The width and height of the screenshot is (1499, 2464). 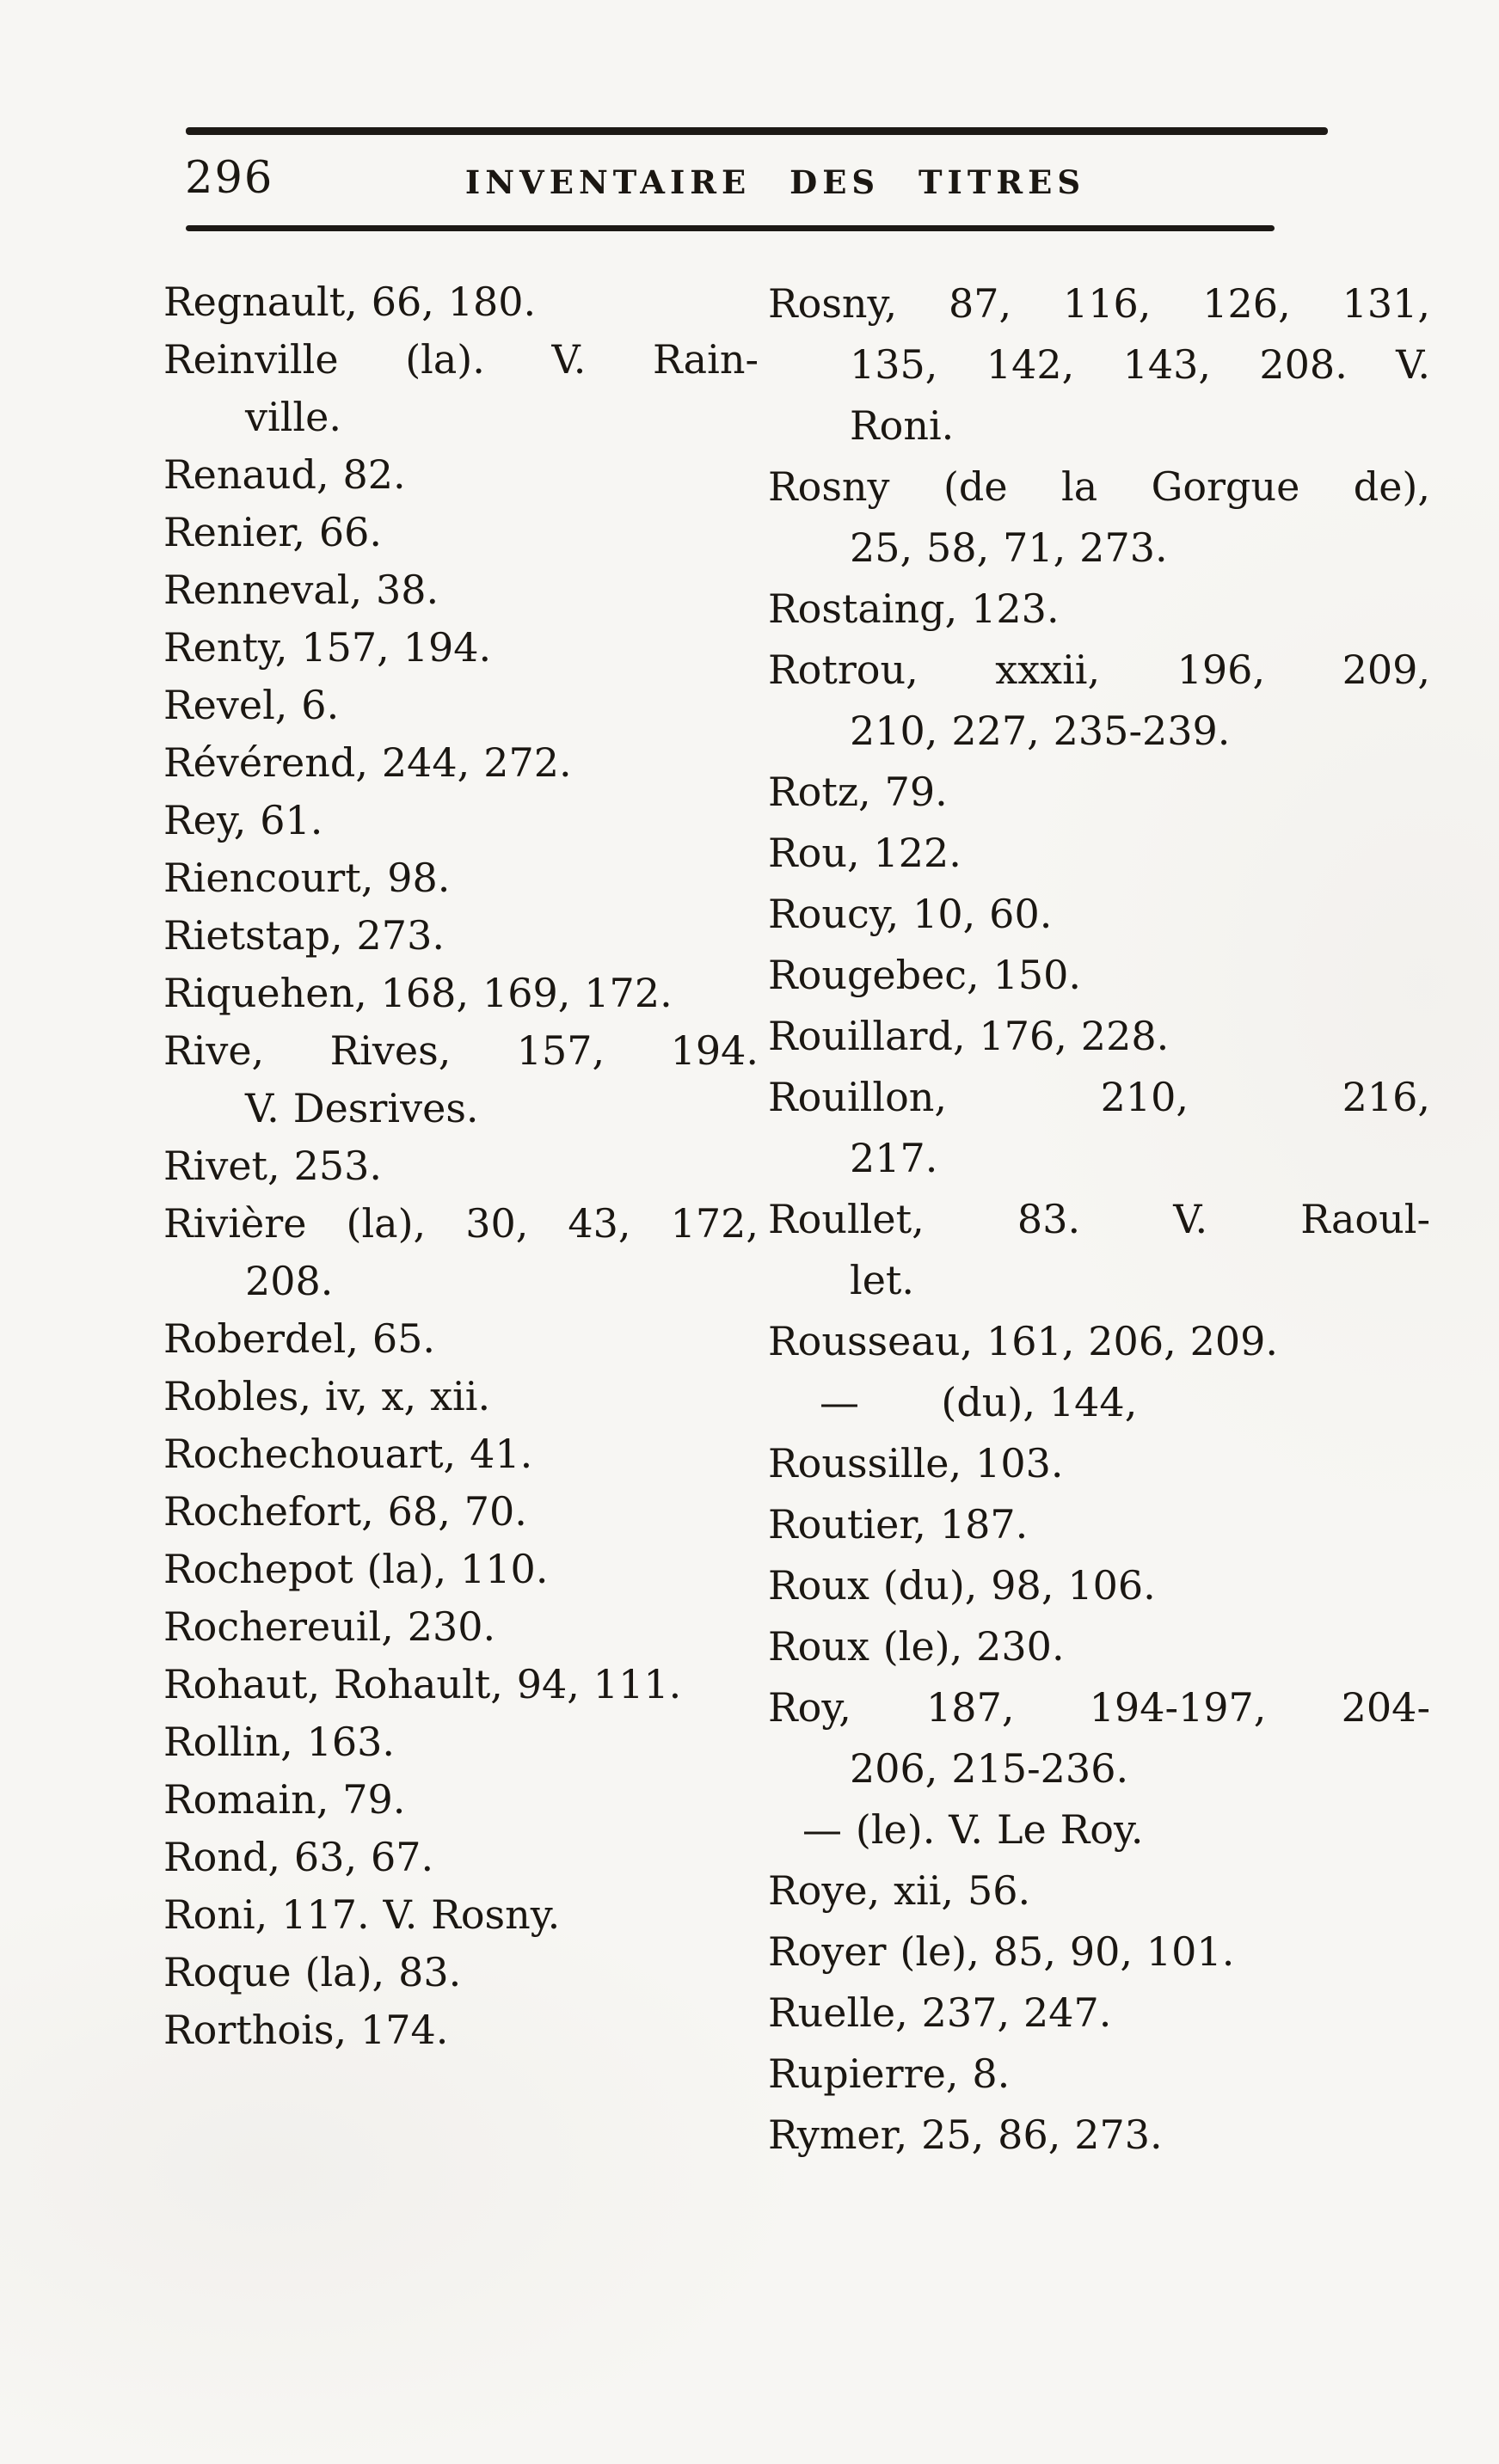 I want to click on index-line: let., so click(x=882, y=1280).